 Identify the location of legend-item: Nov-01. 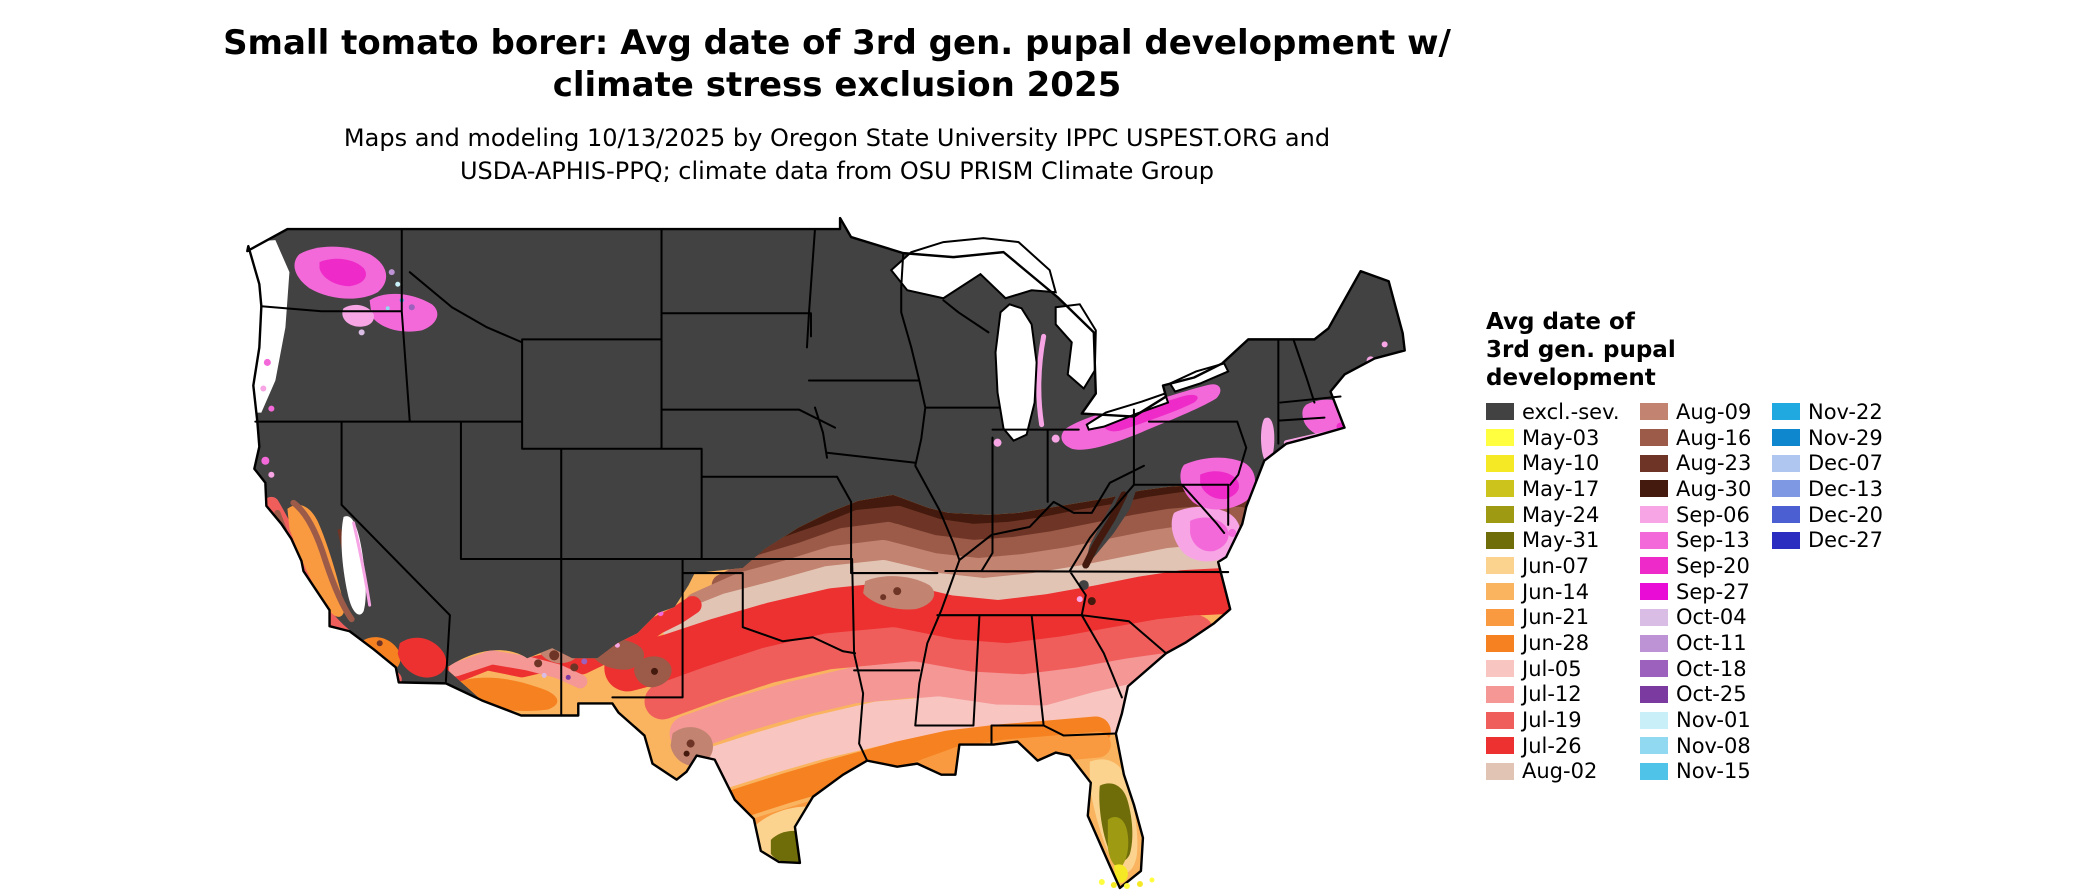
(1695, 720).